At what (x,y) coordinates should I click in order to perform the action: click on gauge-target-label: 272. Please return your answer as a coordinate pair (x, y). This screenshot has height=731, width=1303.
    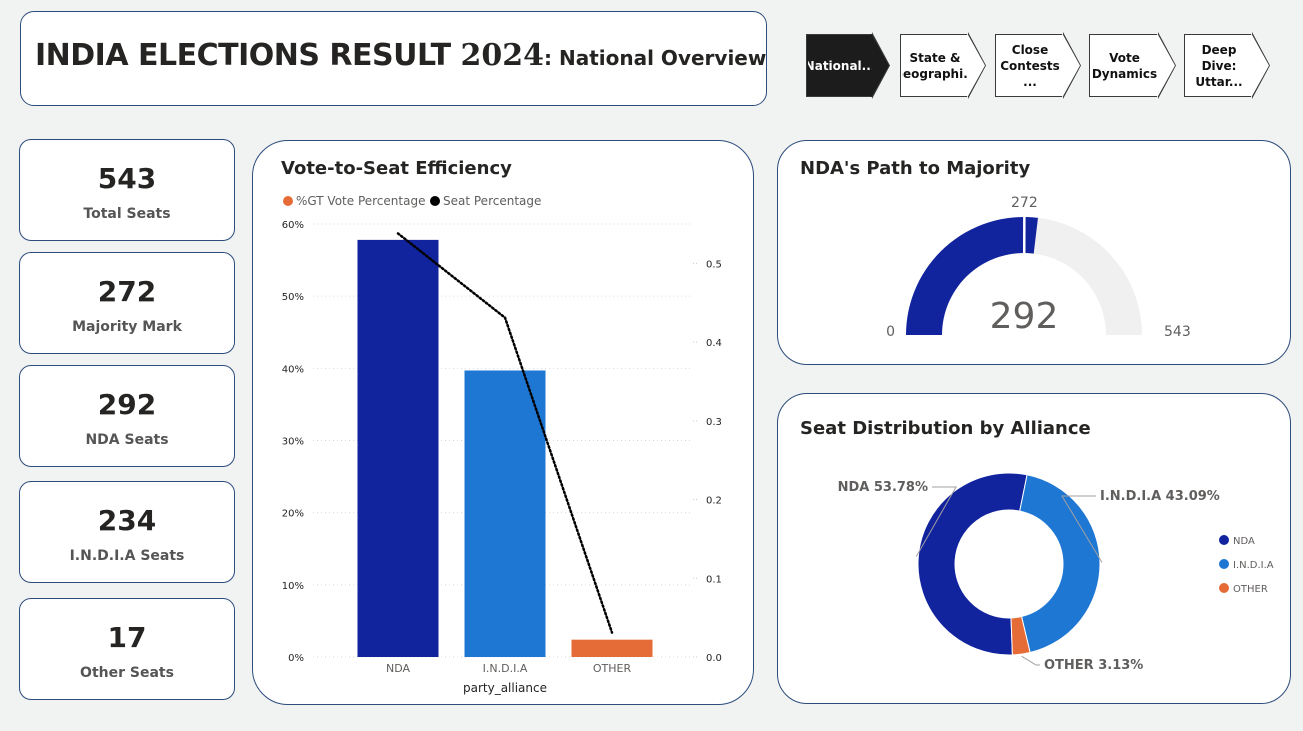
    Looking at the image, I should click on (1024, 203).